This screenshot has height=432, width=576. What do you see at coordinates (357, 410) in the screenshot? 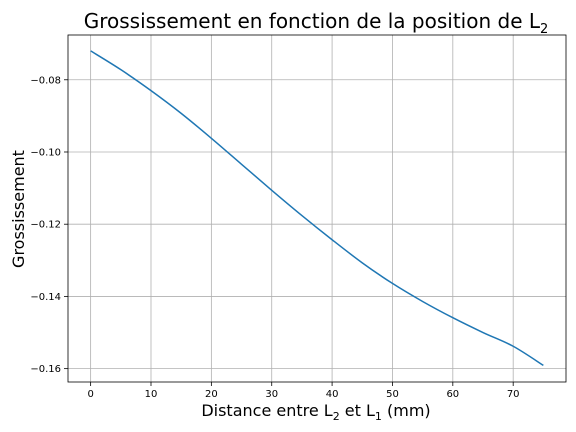
I see `x-axis-label-part: et L` at bounding box center [357, 410].